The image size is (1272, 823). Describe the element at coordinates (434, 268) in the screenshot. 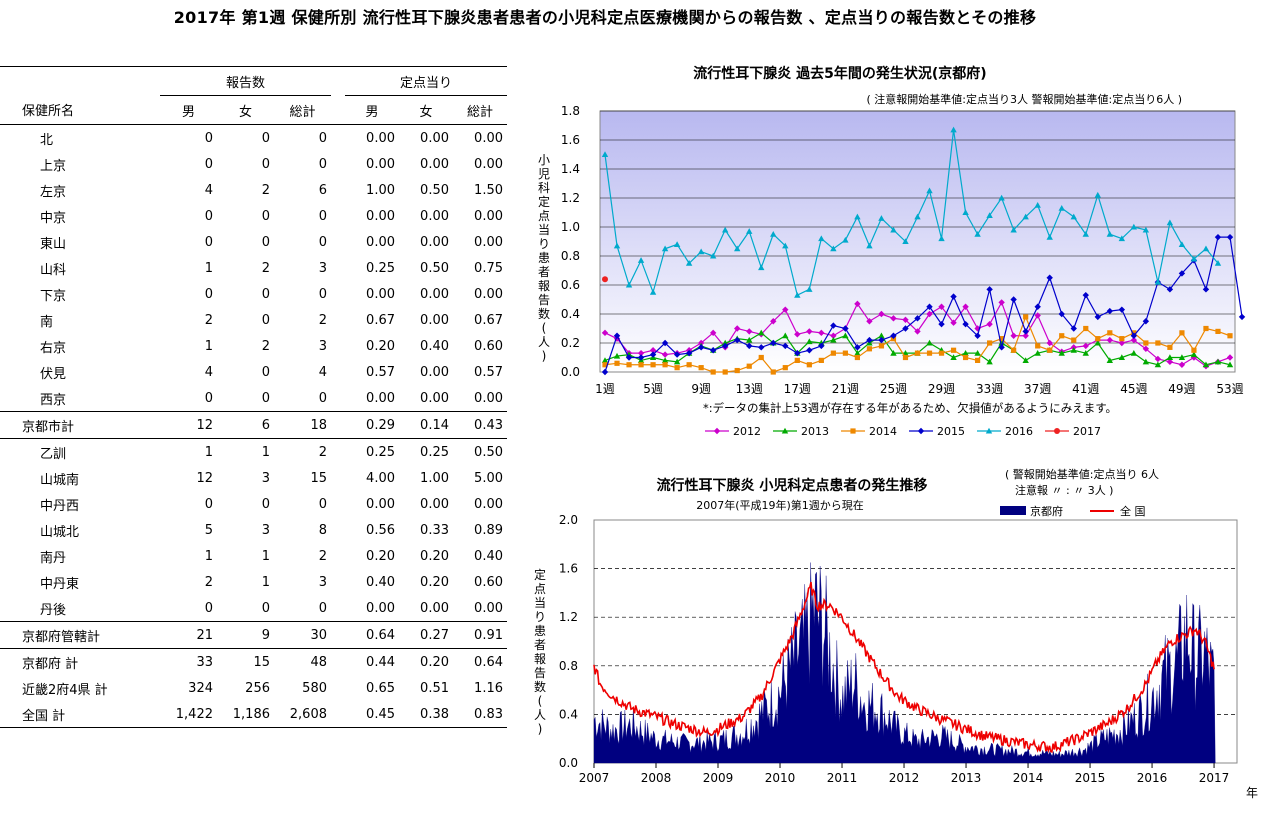

I see `table-cell: 0.50` at that location.